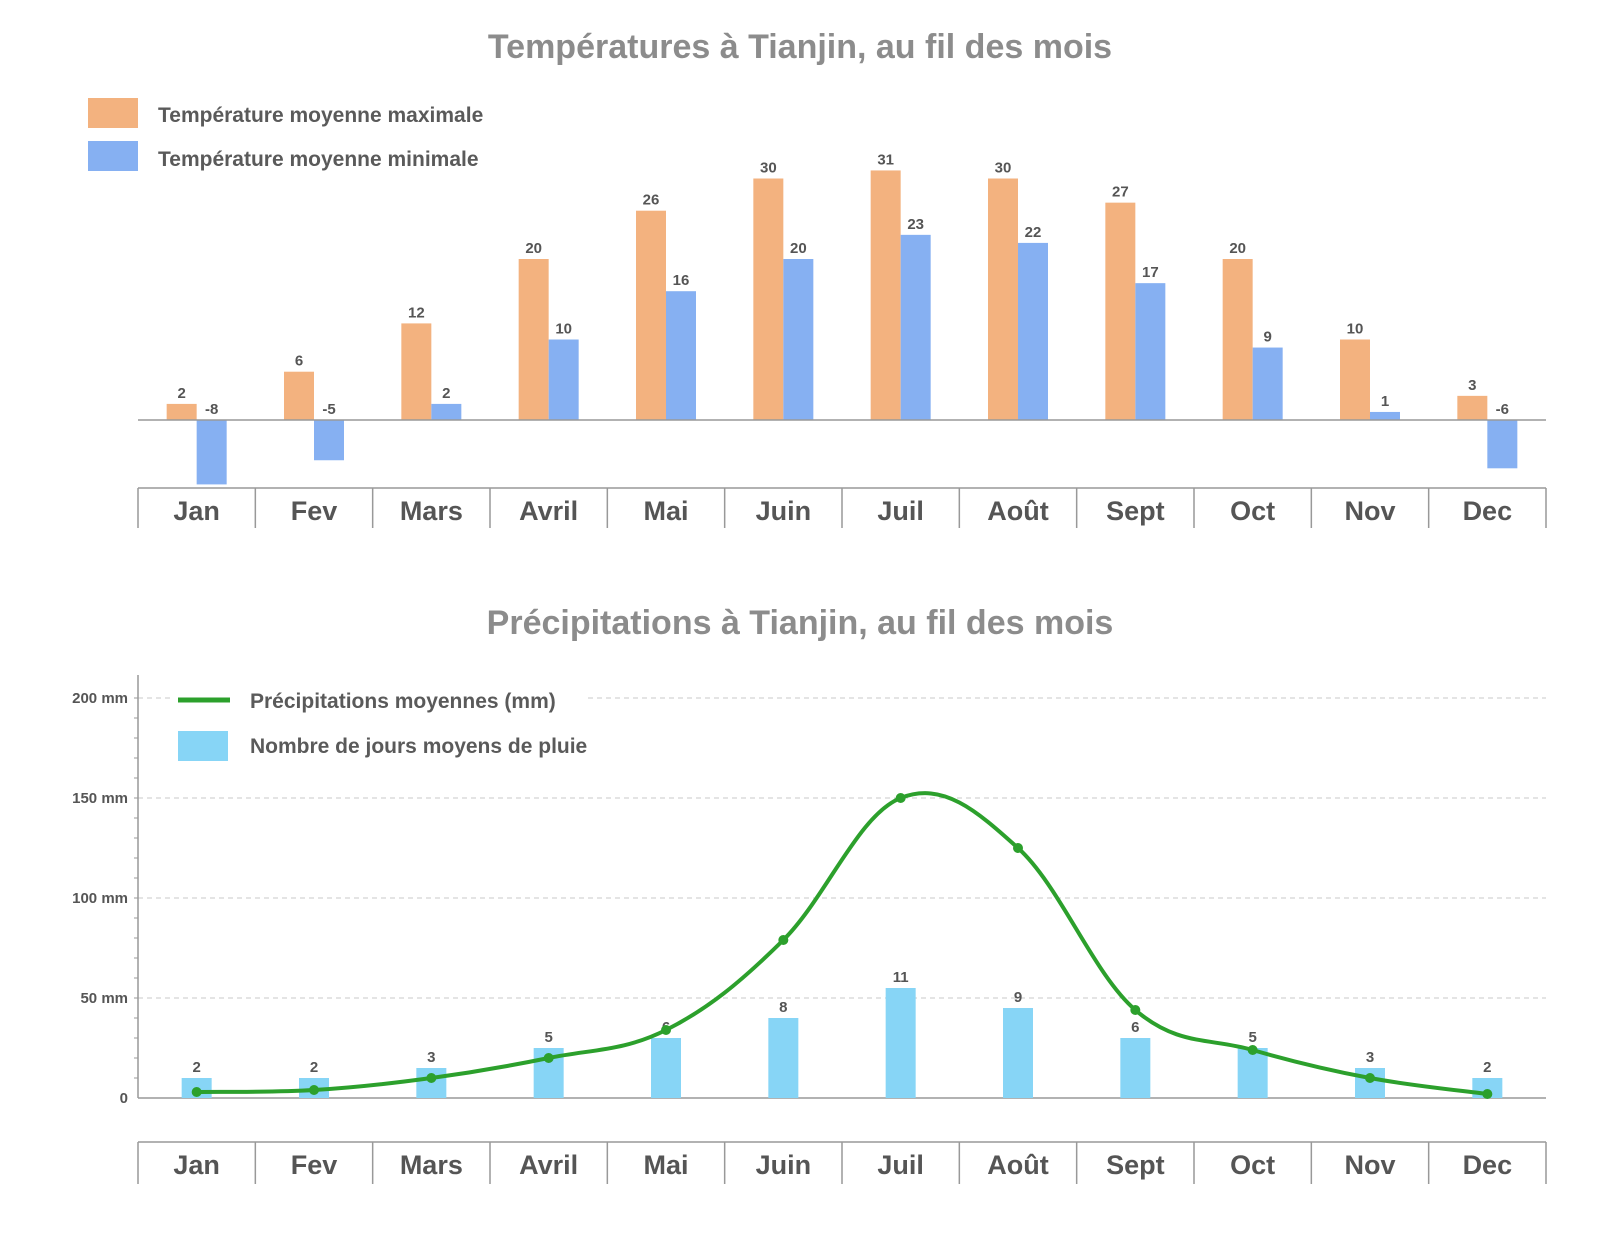  I want to click on min-temp-label-avril: 10, so click(563, 329).